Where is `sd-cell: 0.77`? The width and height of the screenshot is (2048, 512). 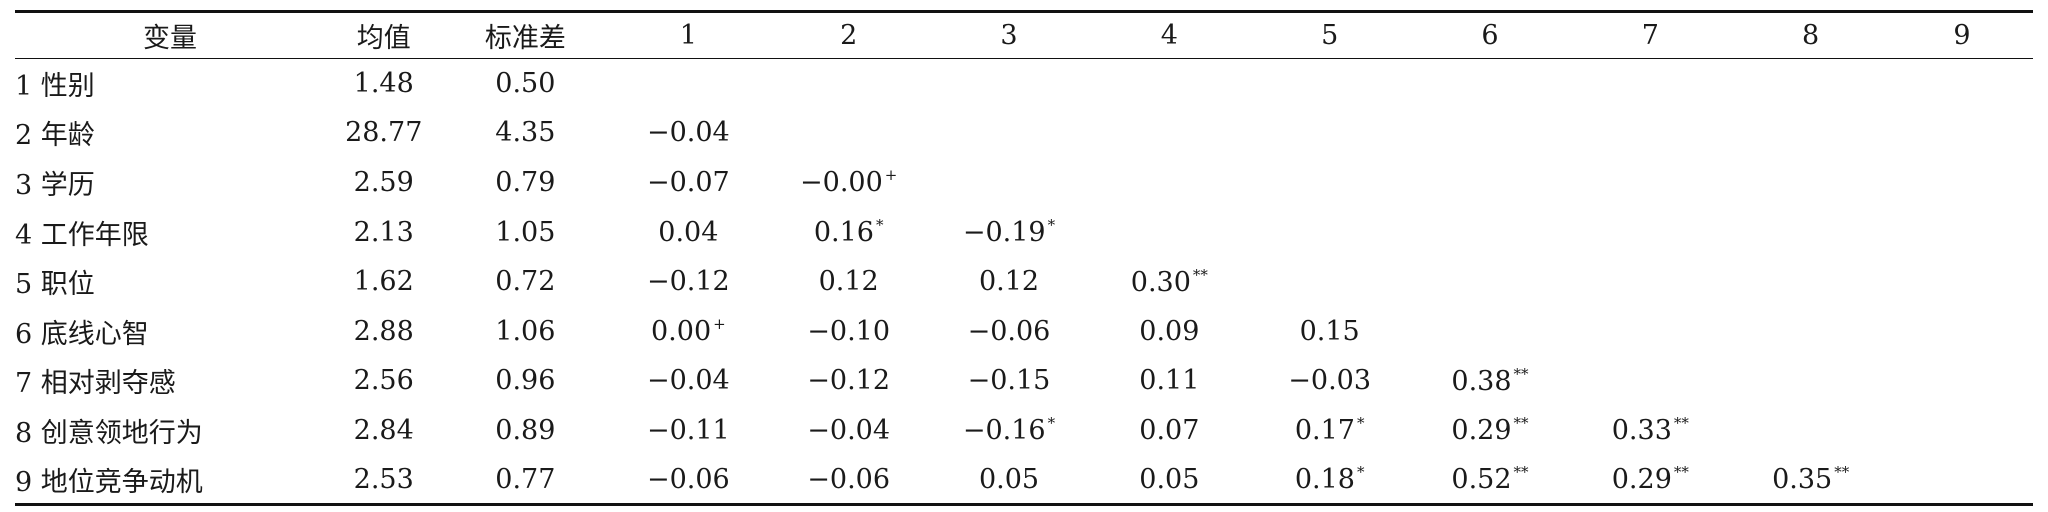
sd-cell: 0.77 is located at coordinates (525, 479).